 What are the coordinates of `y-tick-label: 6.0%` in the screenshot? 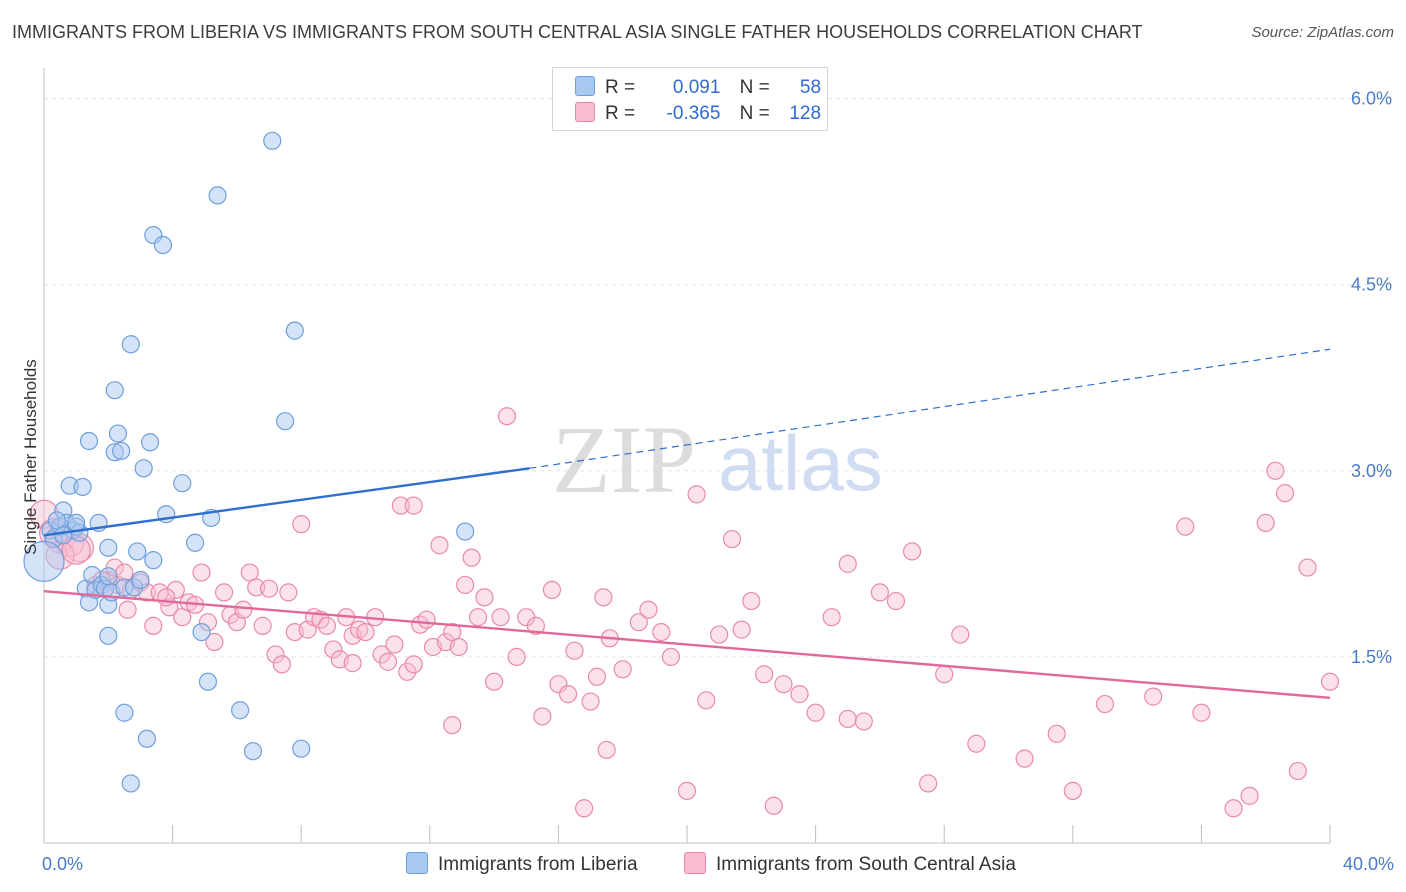 It's located at (1371, 99).